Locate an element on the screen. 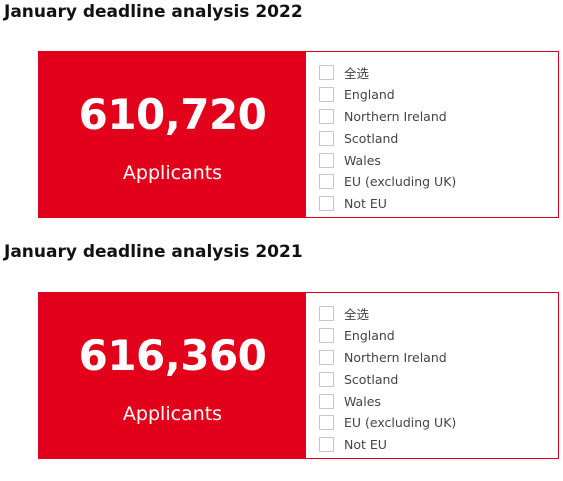  applicants-count: 610,720 is located at coordinates (172, 114).